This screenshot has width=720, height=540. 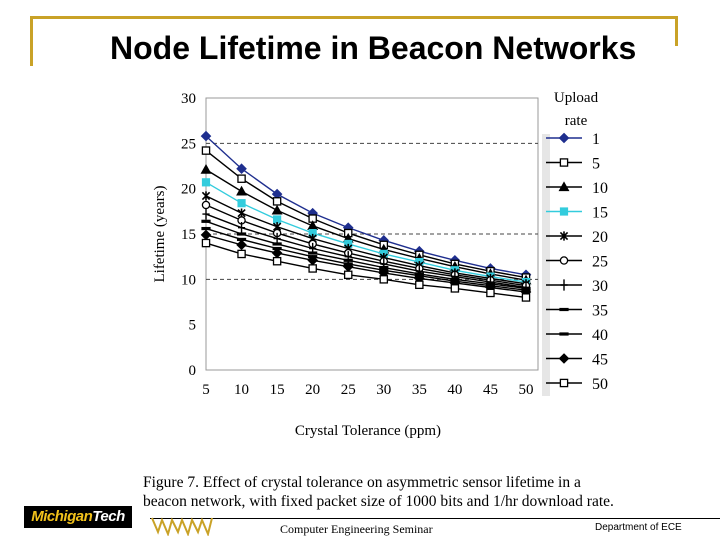 What do you see at coordinates (577, 384) in the screenshot?
I see `legend-item-50: 50` at bounding box center [577, 384].